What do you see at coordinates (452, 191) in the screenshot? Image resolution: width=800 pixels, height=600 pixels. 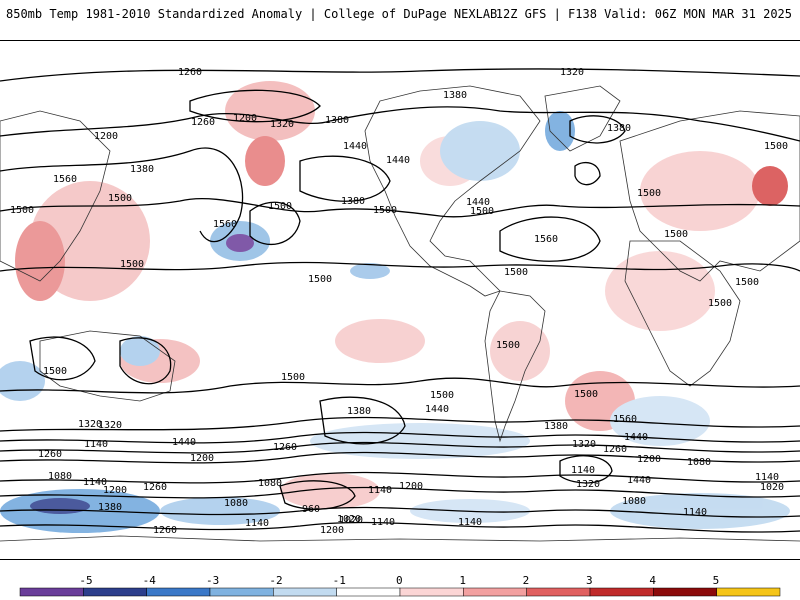 I see `coastline-north-america` at bounding box center [452, 191].